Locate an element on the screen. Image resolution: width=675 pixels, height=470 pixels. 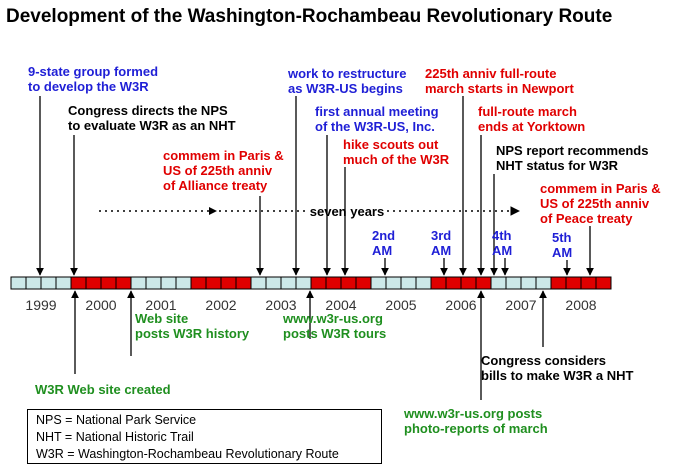
timeline-cell-2006-q2 is located at coordinates (453, 283).